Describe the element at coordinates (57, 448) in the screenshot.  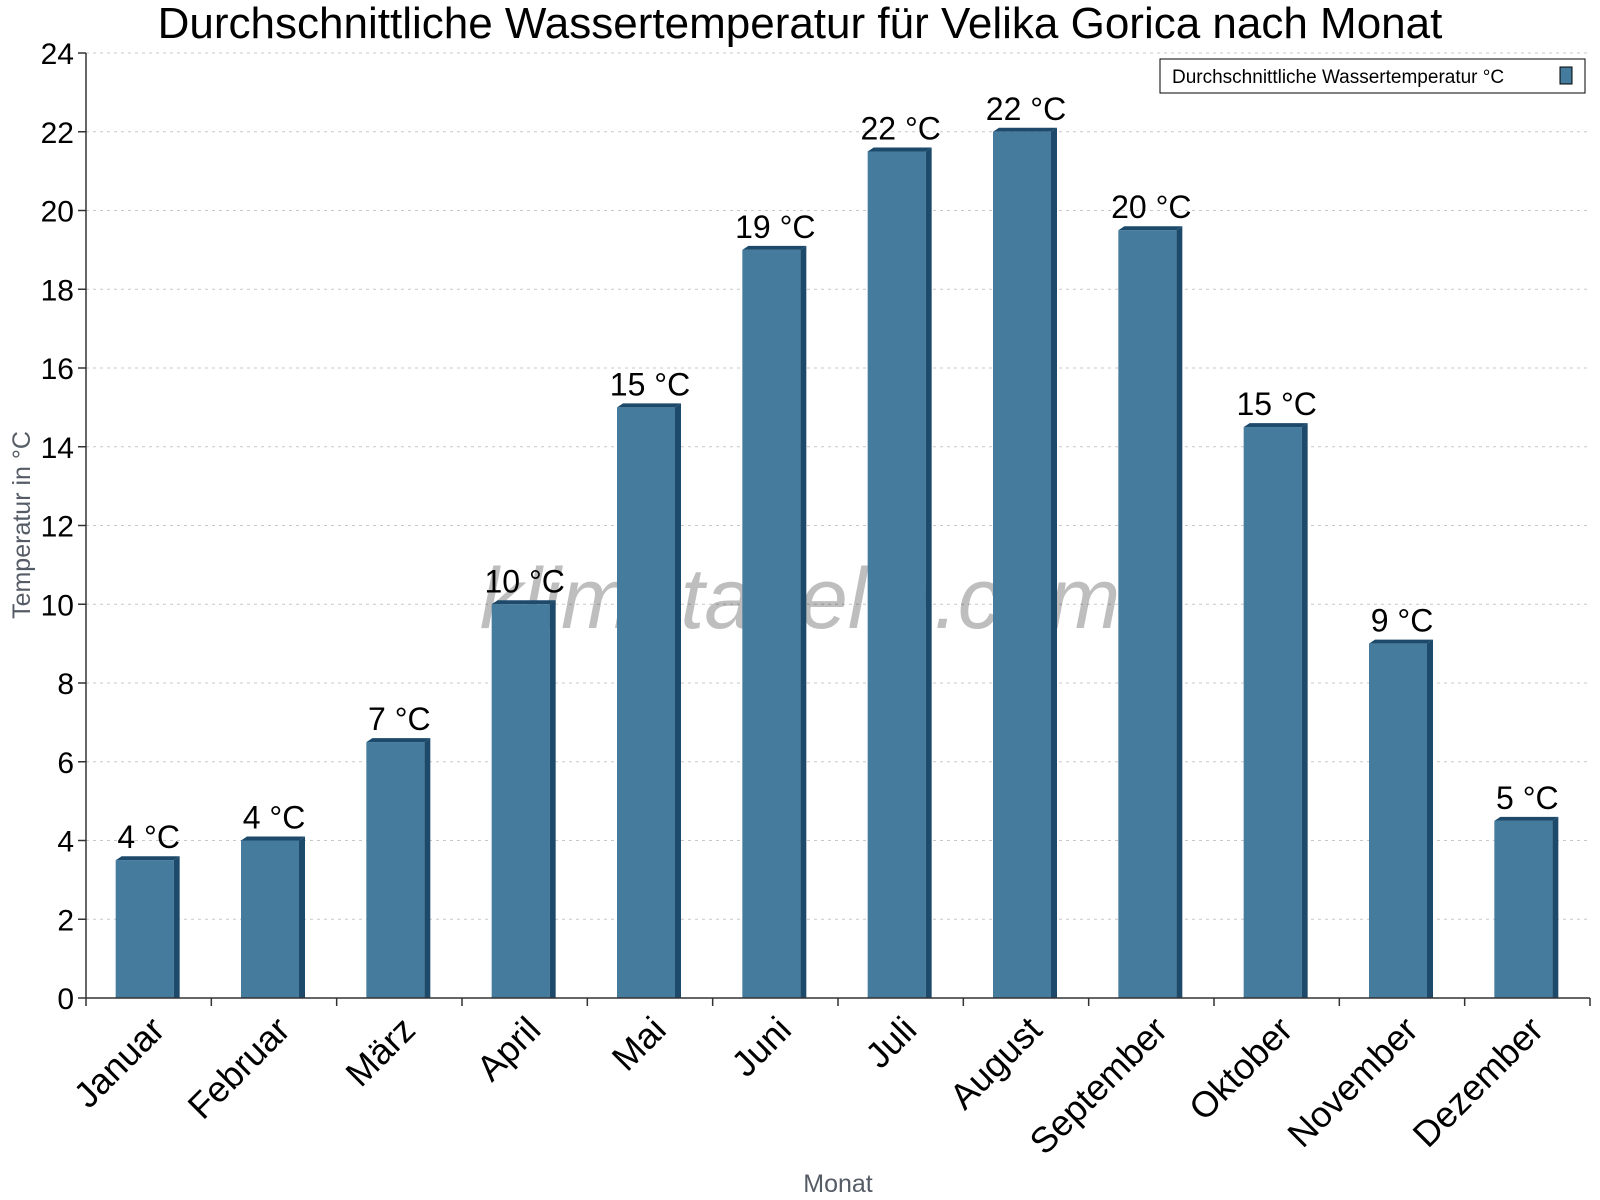
I see `y-tick-label: 14` at that location.